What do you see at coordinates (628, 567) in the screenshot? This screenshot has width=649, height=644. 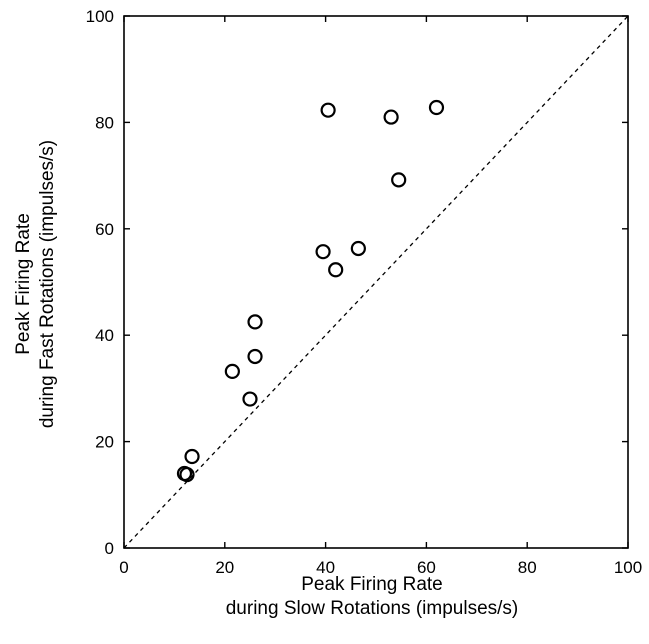 I see `x-tick-label: 100` at bounding box center [628, 567].